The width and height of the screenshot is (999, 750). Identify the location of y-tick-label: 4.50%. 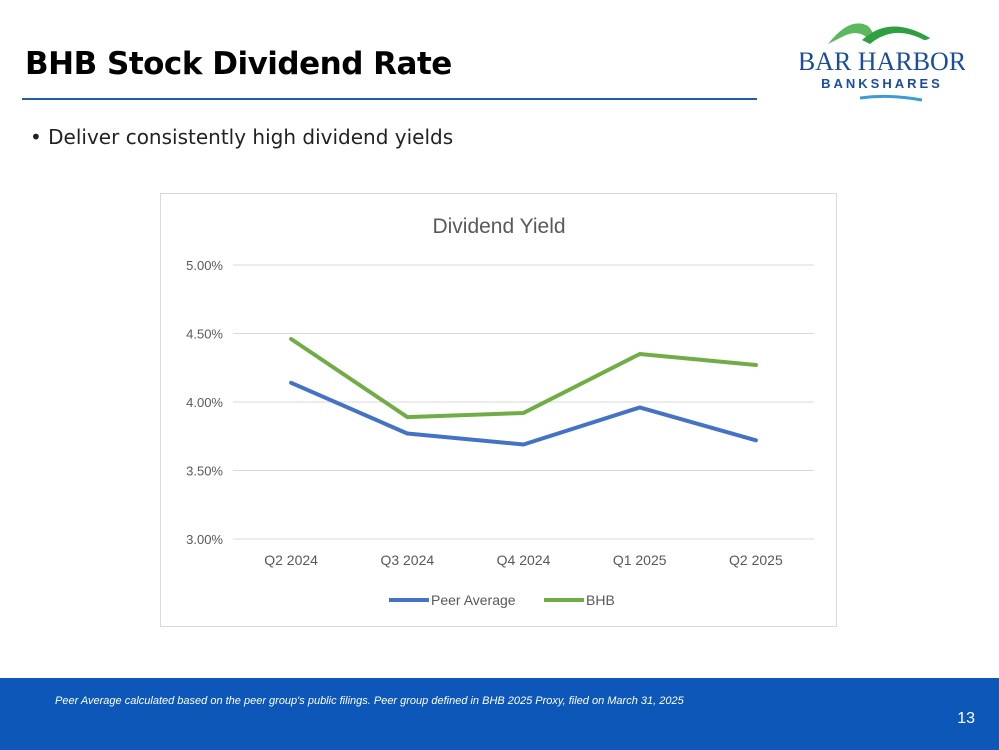
(204, 334).